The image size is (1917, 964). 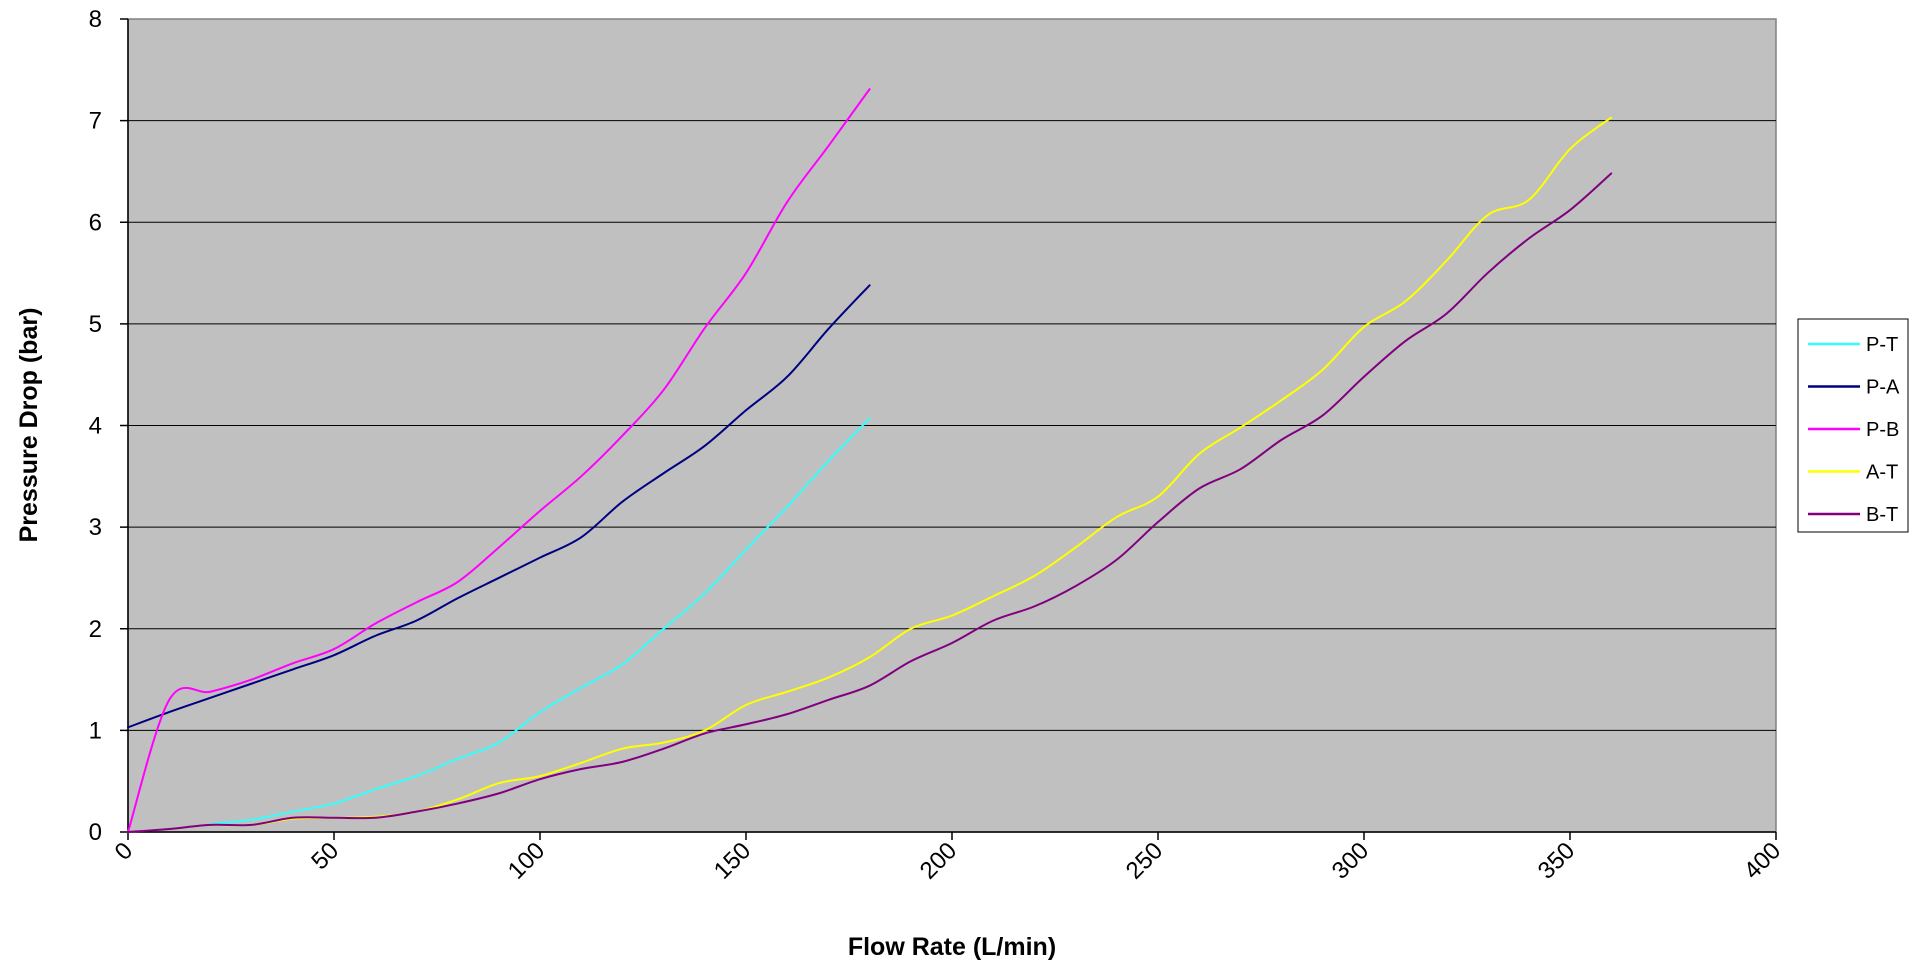 What do you see at coordinates (526, 860) in the screenshot?
I see `x-tick-label: 100` at bounding box center [526, 860].